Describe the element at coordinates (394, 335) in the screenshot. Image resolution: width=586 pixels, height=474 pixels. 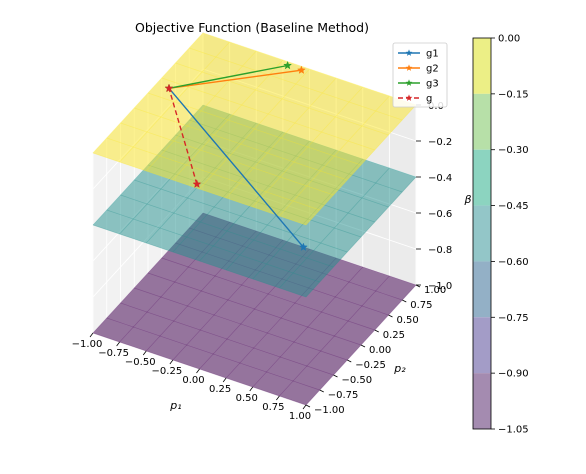
I see `y-tick-label: 0.25` at that location.